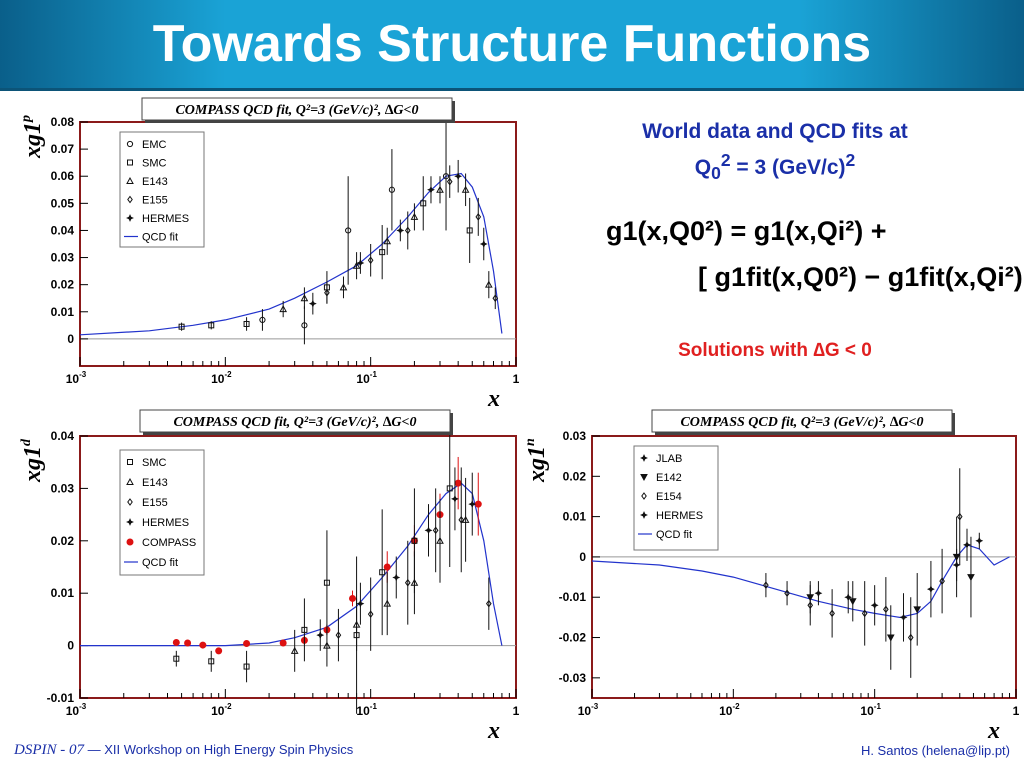 The image size is (1024, 768). Describe the element at coordinates (729, 710) in the screenshot. I see `x-tick-label: 10⁻²` at that location.